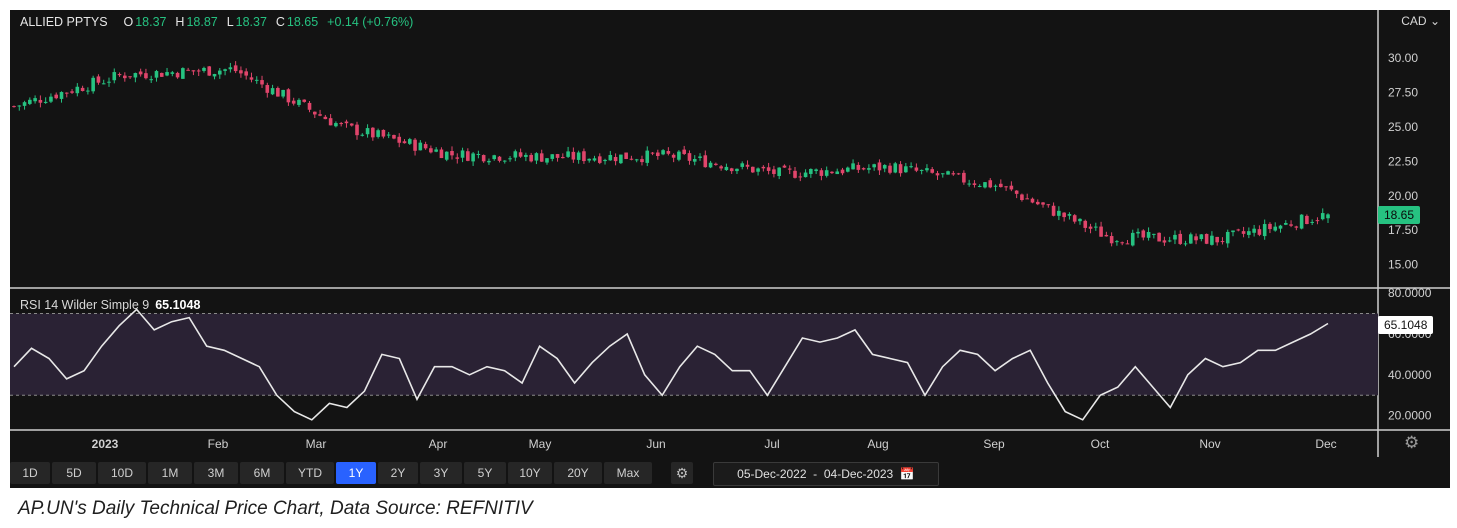 The image size is (1457, 528). Describe the element at coordinates (30, 473) in the screenshot. I see `range-button-1d: 1D` at that location.